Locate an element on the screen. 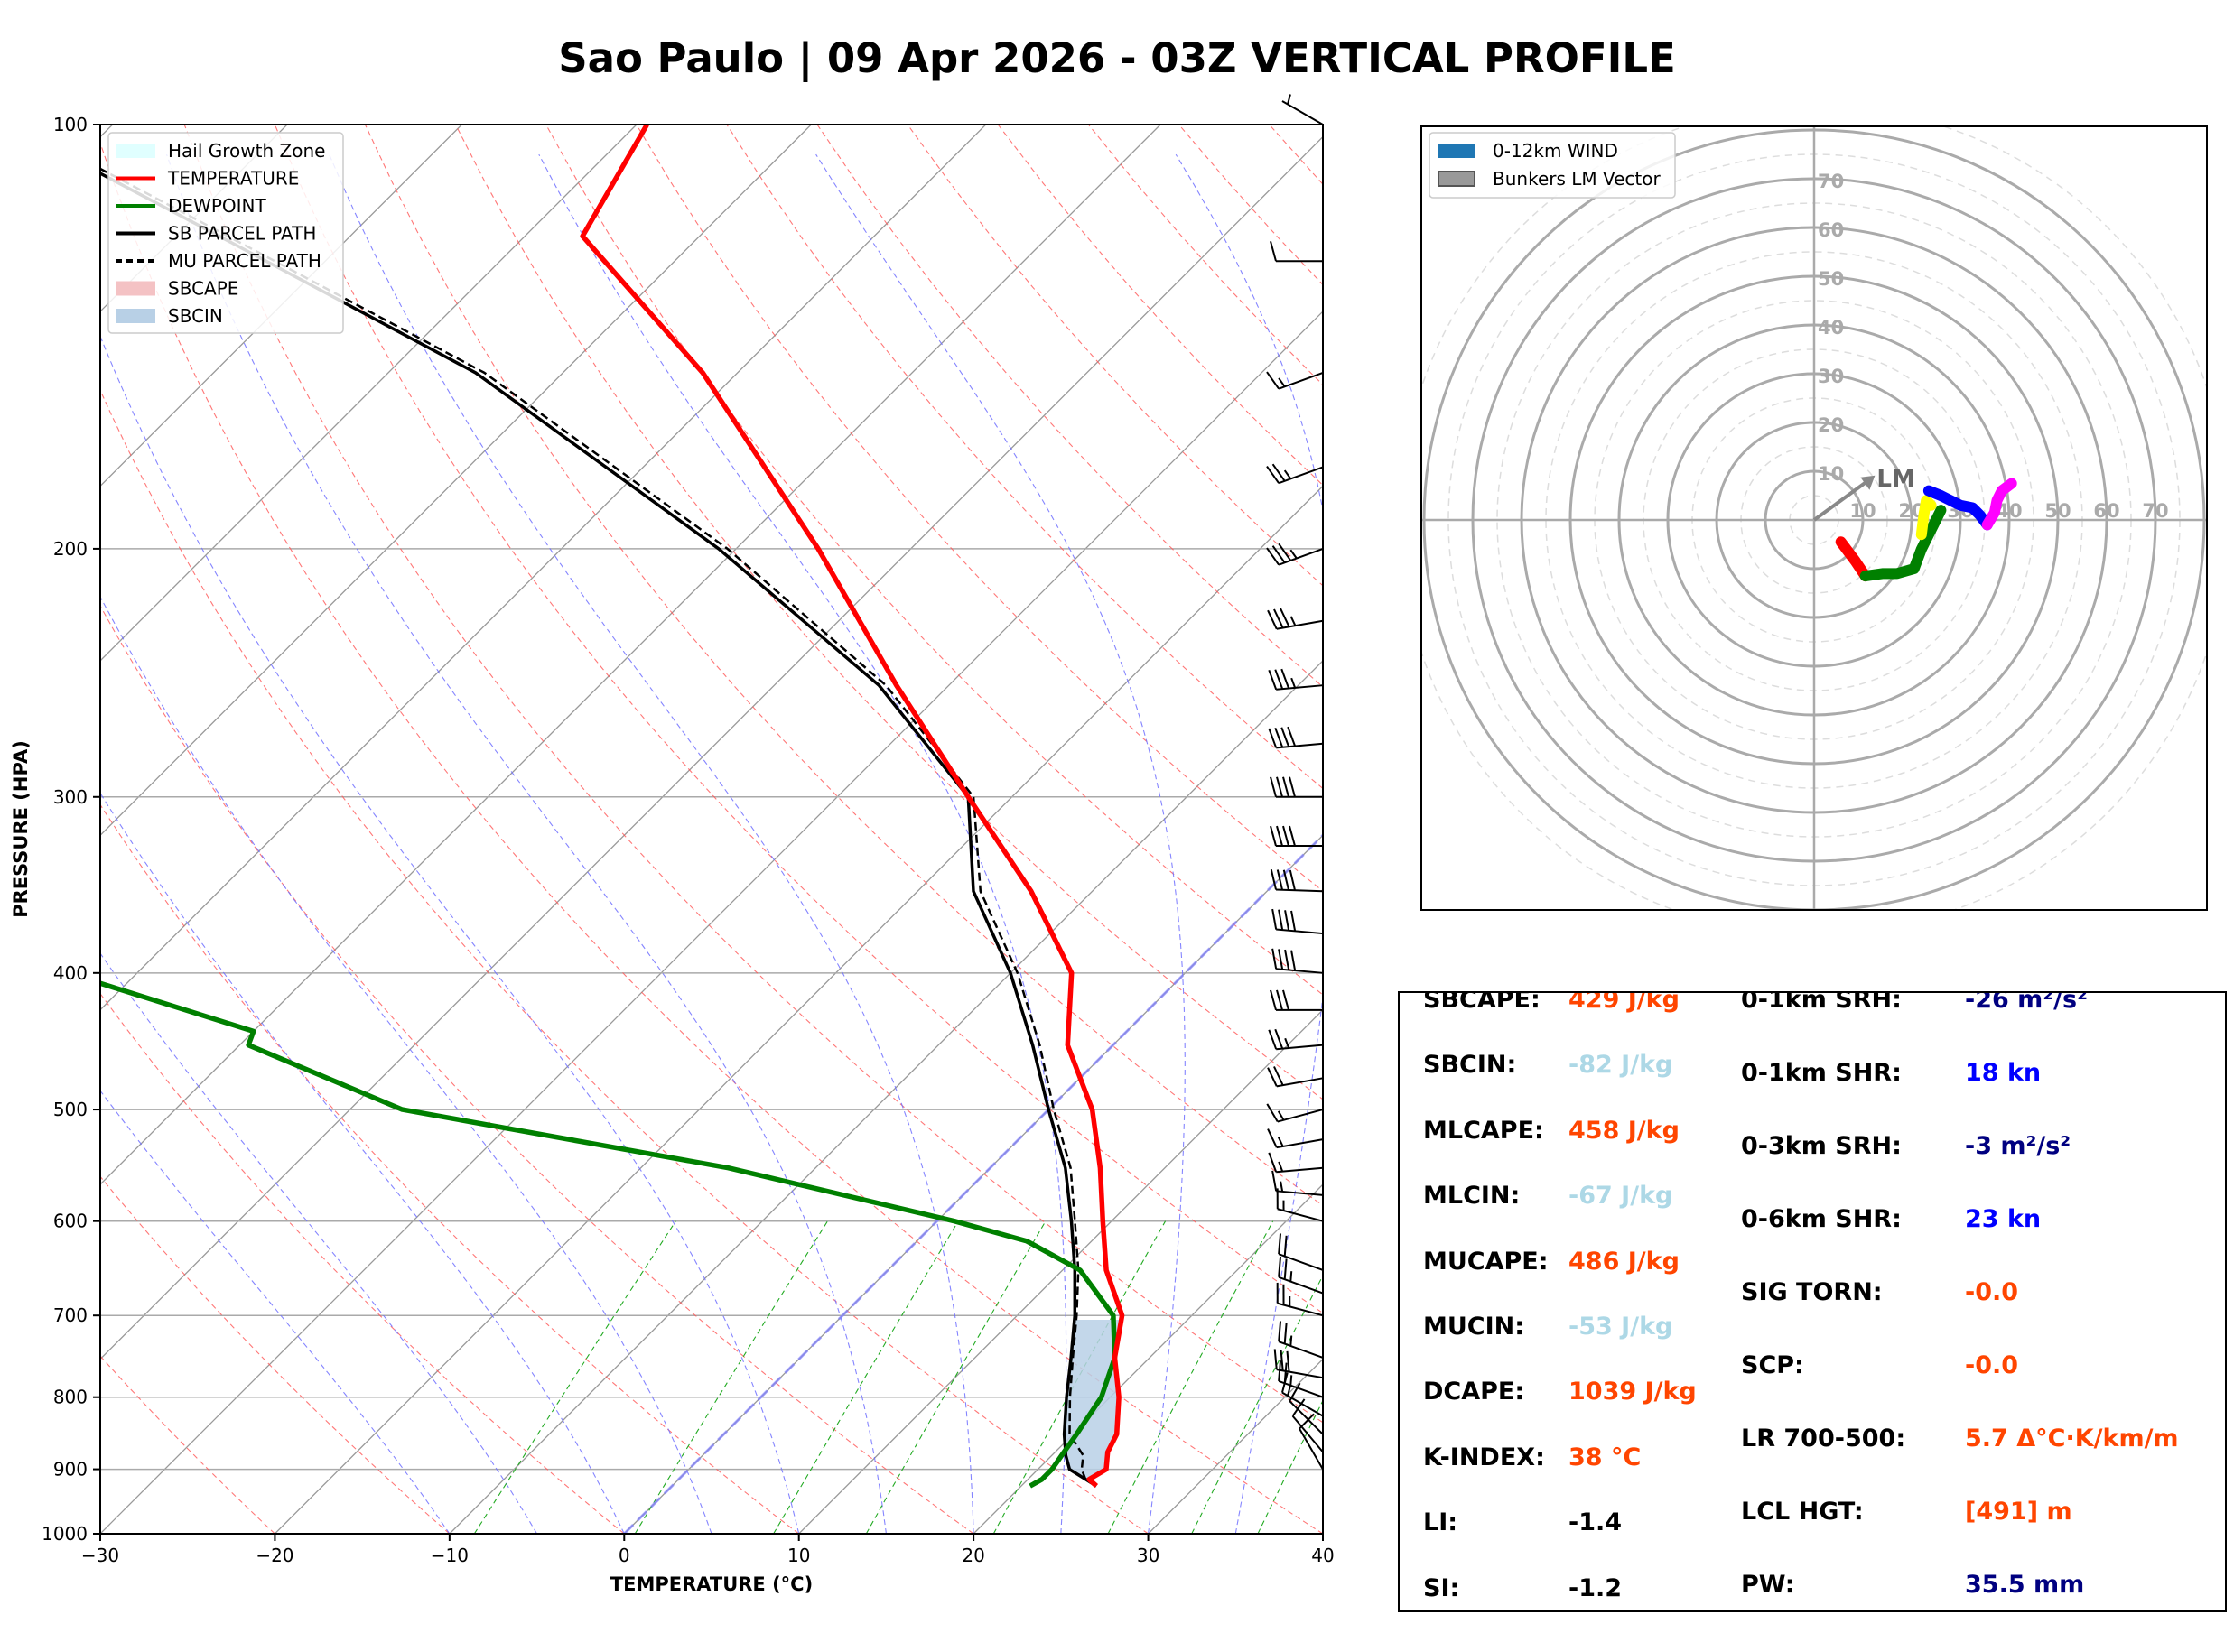  mixing-ratio-line is located at coordinates (1257, 1404).